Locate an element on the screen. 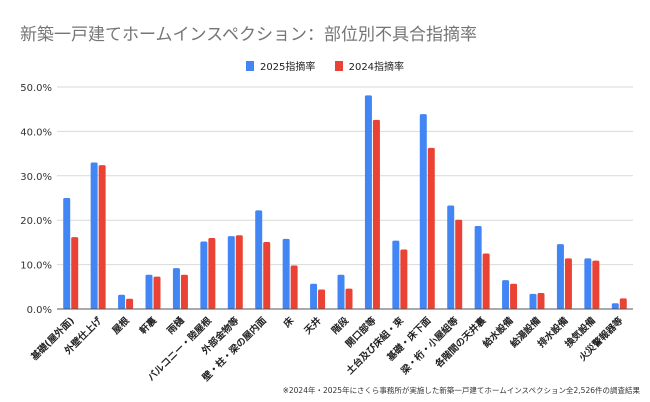 Image resolution: width=650 pixels, height=402 pixels. legend: 2025指摘率 2024指摘率 is located at coordinates (325, 66).